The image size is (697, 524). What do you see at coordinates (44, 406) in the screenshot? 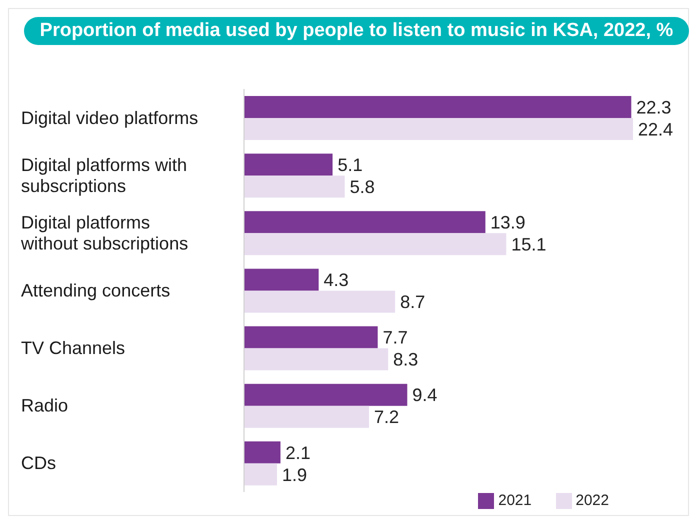
I see `y-tick-label: Radio` at bounding box center [44, 406].